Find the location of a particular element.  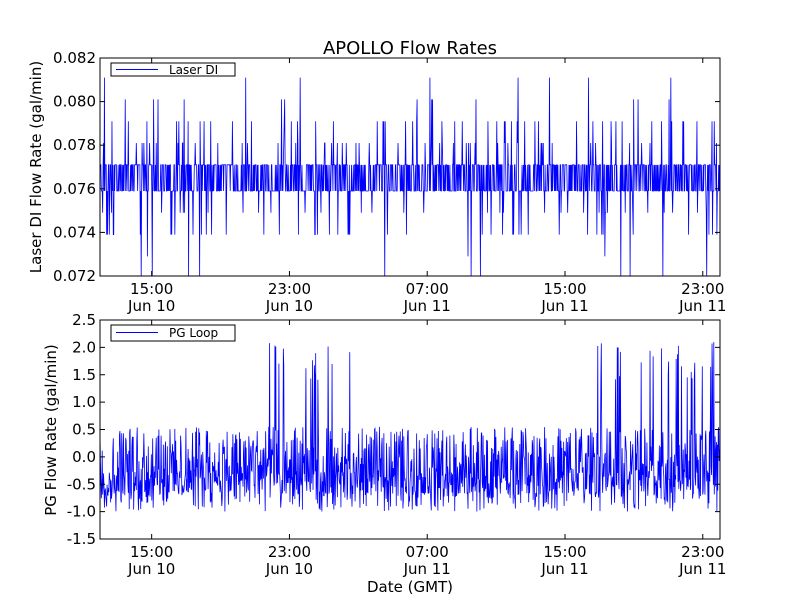

y-tick-label: 1.0 is located at coordinates (84, 402).